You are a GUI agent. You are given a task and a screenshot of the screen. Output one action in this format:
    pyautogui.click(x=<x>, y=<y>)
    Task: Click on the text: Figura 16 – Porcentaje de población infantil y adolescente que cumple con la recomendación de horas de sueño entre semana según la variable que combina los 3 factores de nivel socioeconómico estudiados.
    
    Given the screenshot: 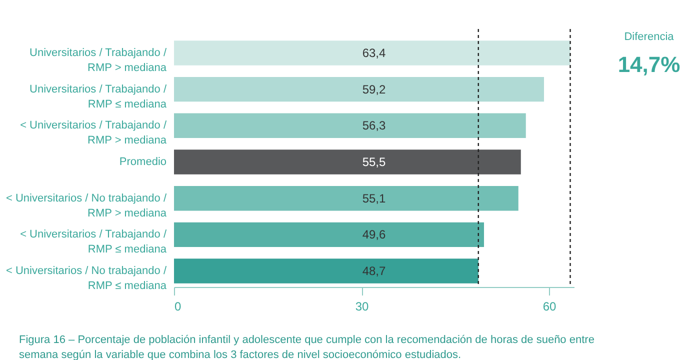 What is the action you would take?
    pyautogui.click(x=306, y=347)
    